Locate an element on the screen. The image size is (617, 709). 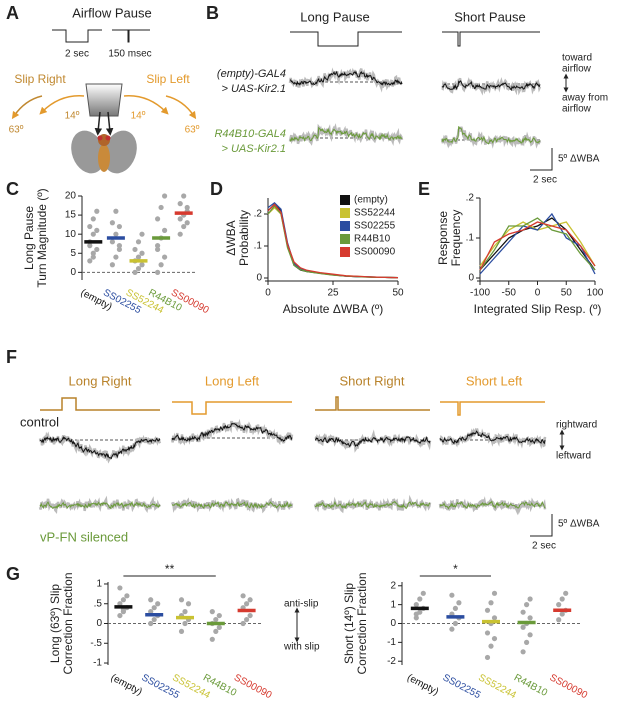
y-tick-label: 10 is located at coordinates (71, 234).